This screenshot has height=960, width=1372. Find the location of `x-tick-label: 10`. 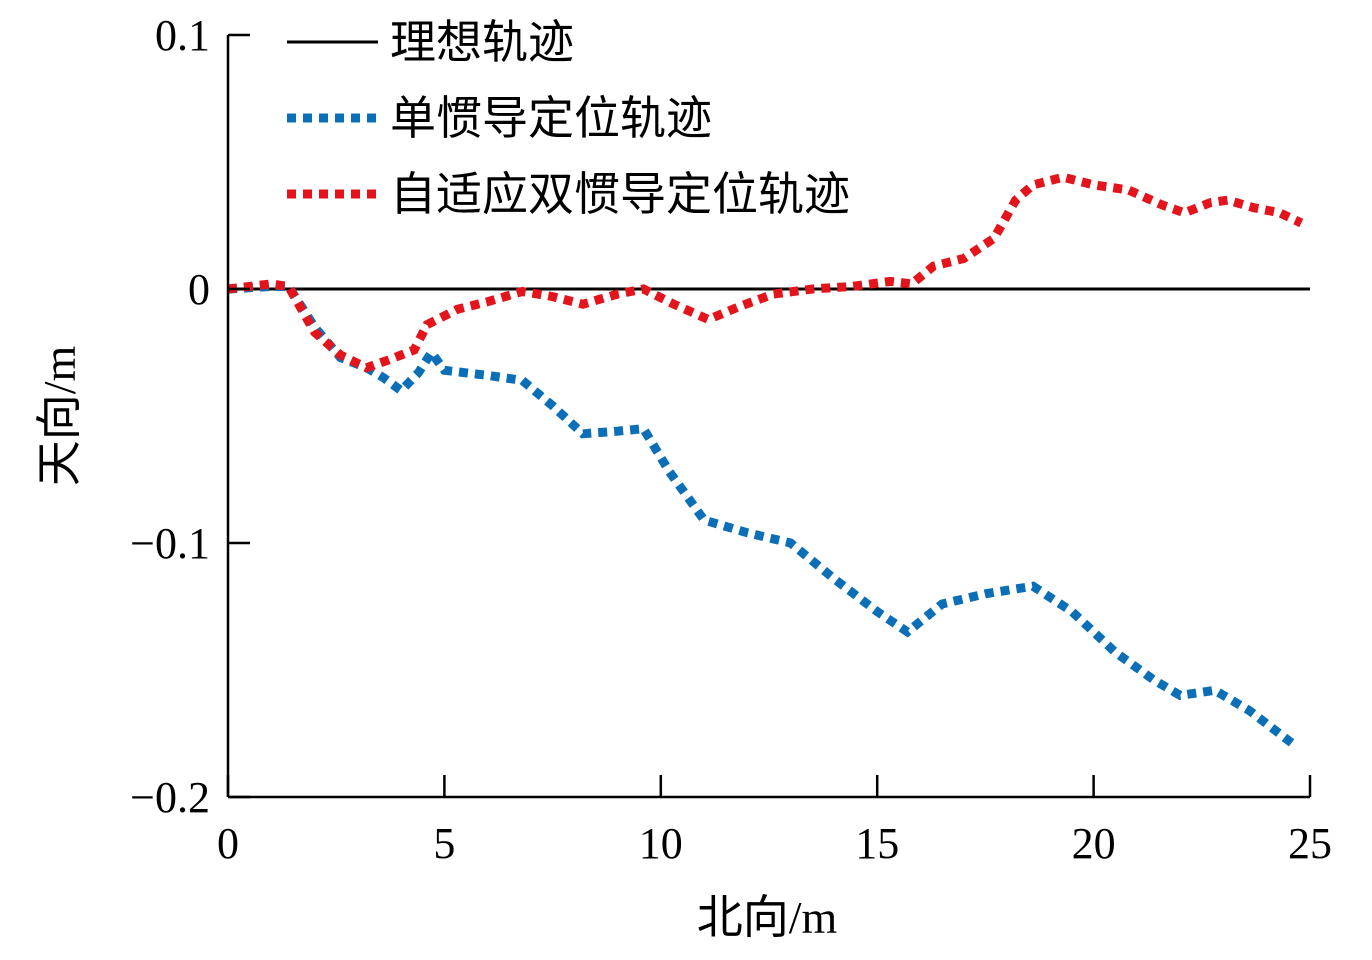

x-tick-label: 10 is located at coordinates (661, 843).